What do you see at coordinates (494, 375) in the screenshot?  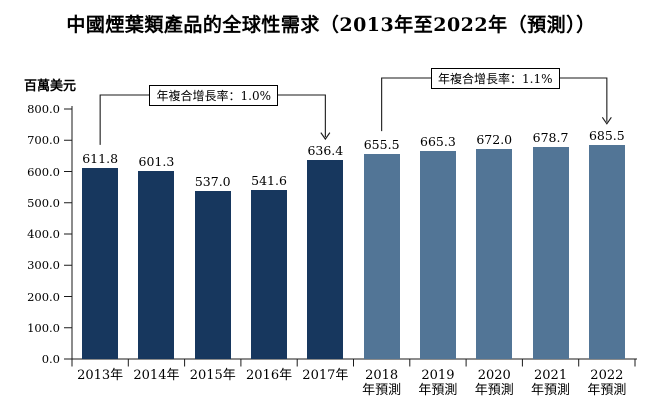 I see `x-axis-label-line: 2020` at bounding box center [494, 375].